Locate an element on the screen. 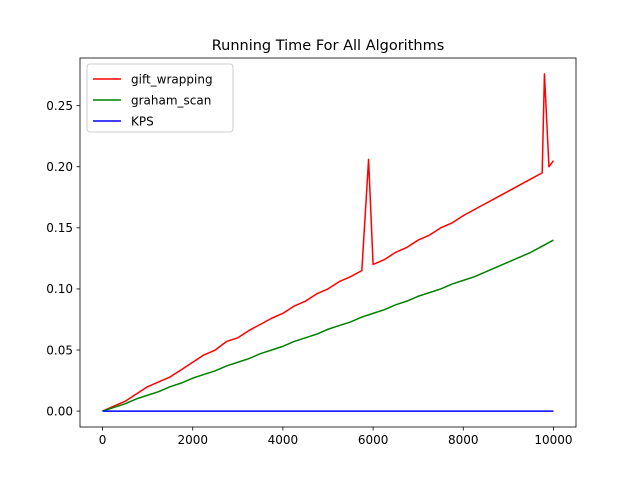 This screenshot has width=640, height=480. y-tick-label: 0.00 is located at coordinates (59, 411).